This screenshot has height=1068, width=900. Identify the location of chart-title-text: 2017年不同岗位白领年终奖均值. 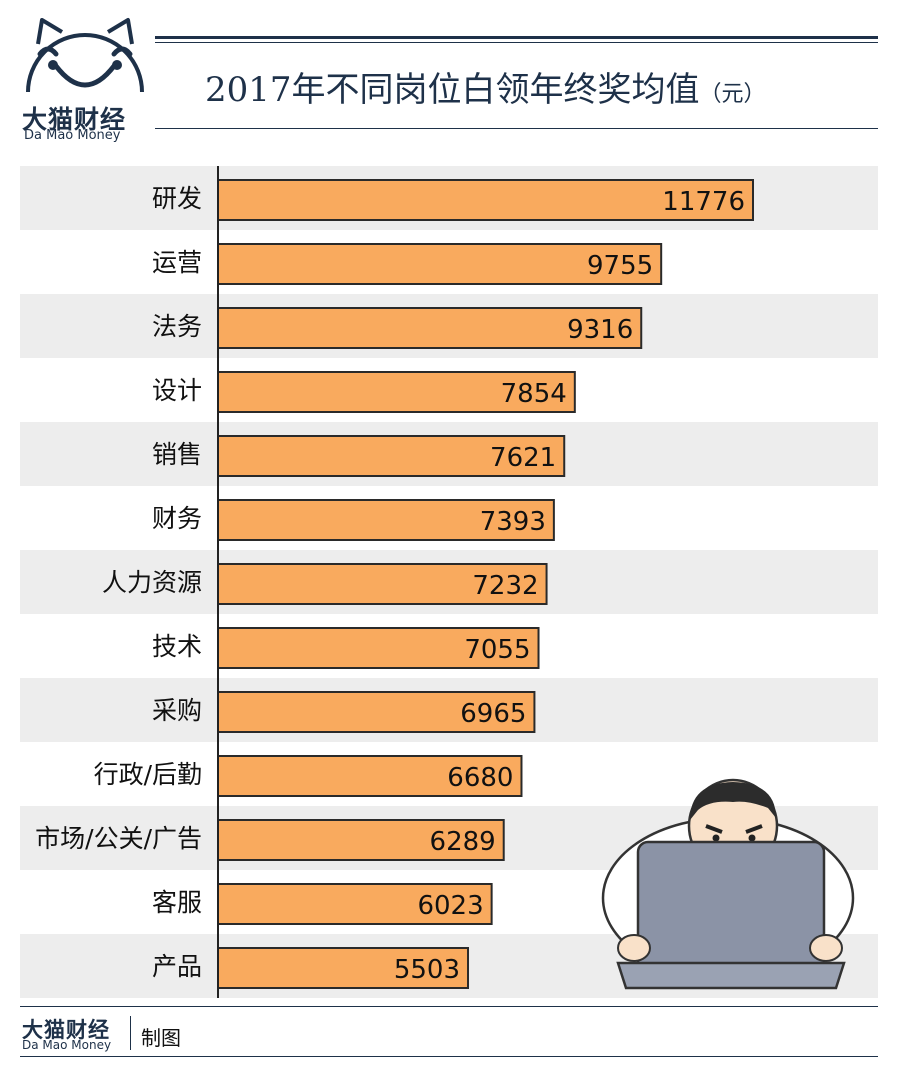
(452, 90).